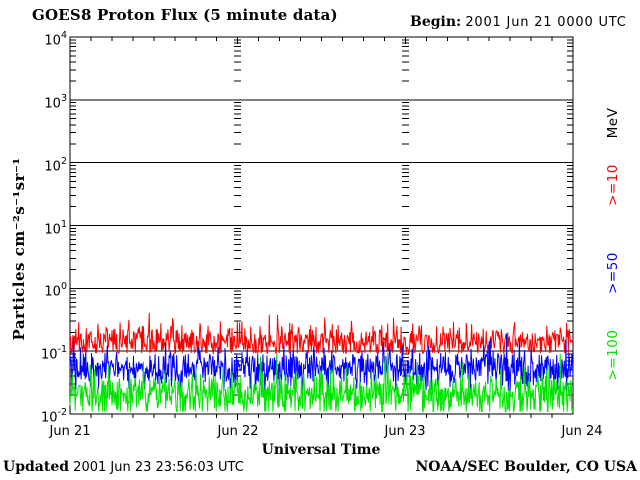 The width and height of the screenshot is (640, 480). What do you see at coordinates (55, 39) in the screenshot?
I see `y-tick-1e4: 10⁴` at bounding box center [55, 39].